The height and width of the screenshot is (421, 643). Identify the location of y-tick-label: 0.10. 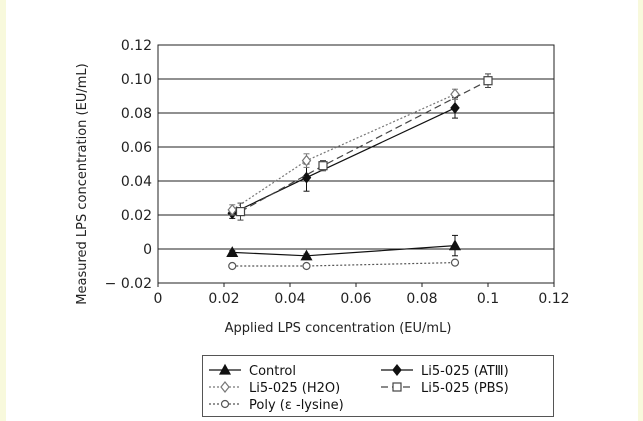
(136, 80).